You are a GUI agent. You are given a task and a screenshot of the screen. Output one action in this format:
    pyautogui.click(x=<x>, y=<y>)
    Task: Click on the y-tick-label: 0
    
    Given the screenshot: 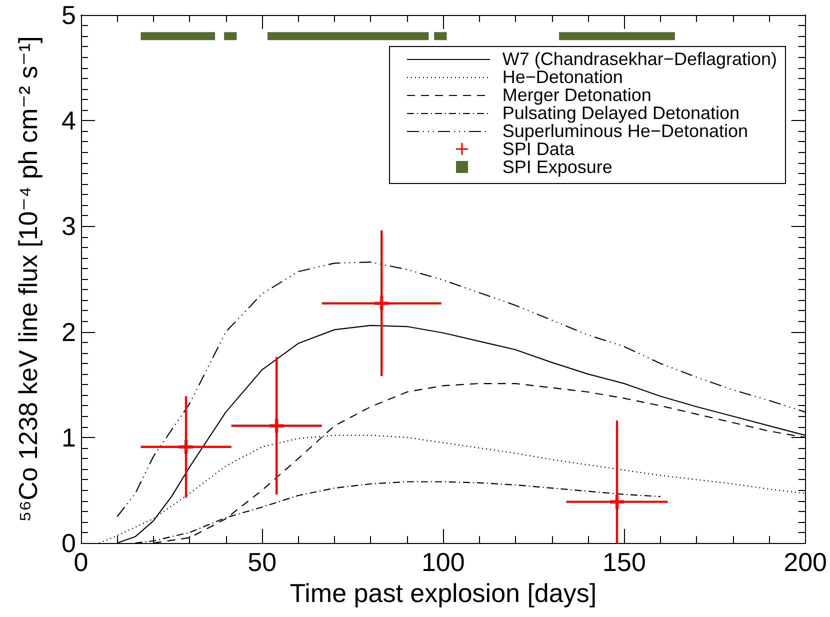 What is the action you would take?
    pyautogui.click(x=69, y=543)
    